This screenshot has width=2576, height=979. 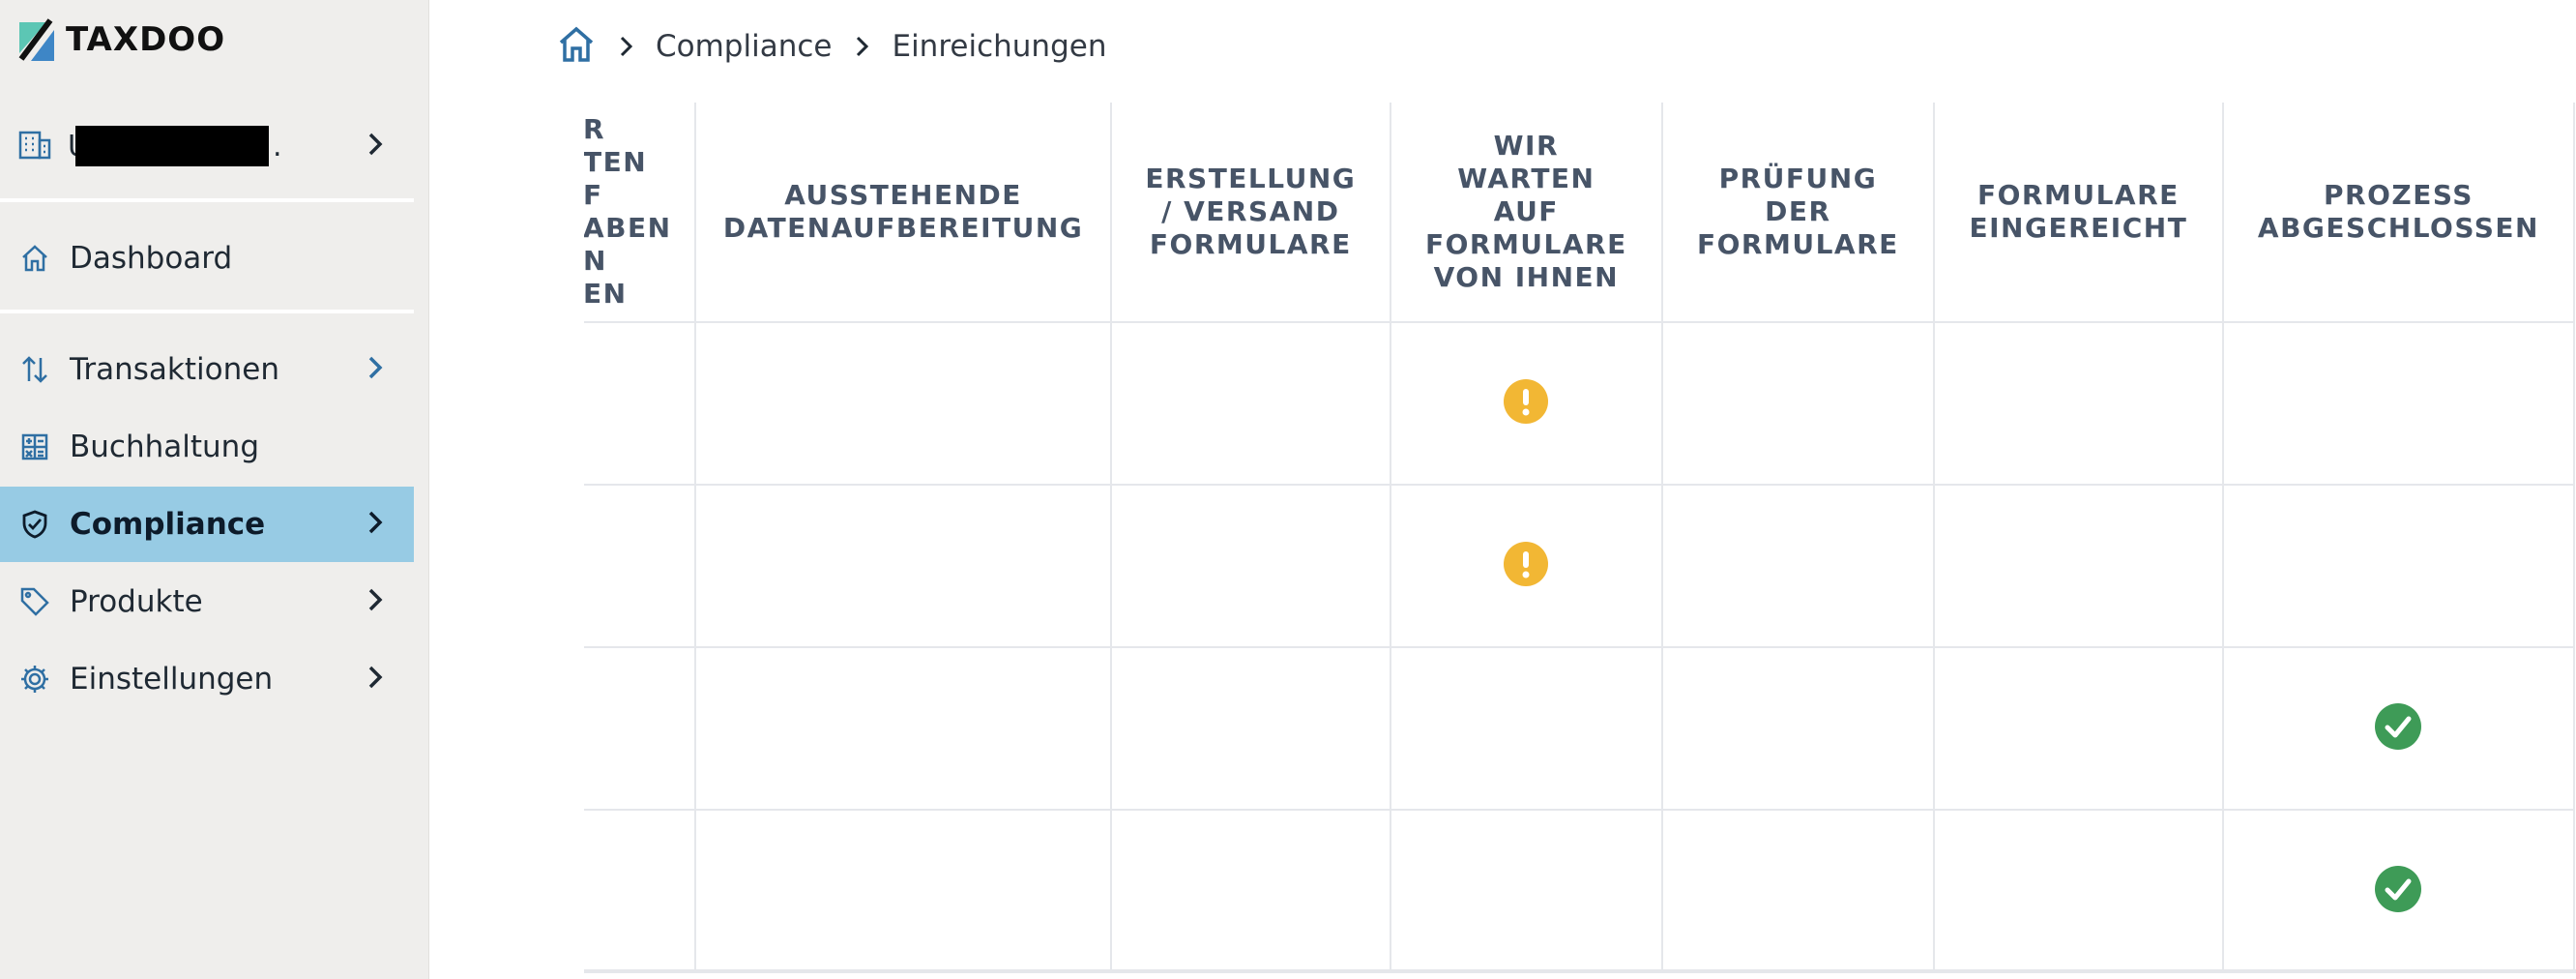 I want to click on table-bottom-border, so click(x=1580, y=971).